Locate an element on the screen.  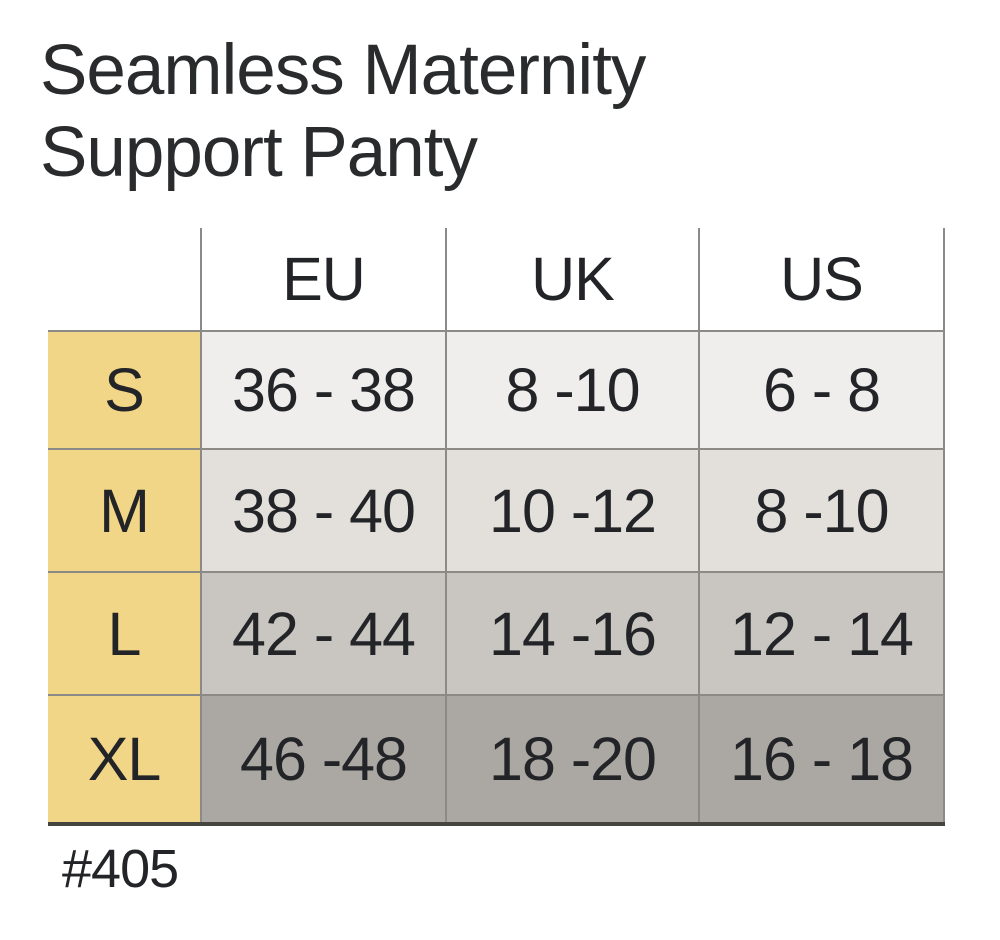
cell-m-uk: 10 -12 is located at coordinates (571, 509).